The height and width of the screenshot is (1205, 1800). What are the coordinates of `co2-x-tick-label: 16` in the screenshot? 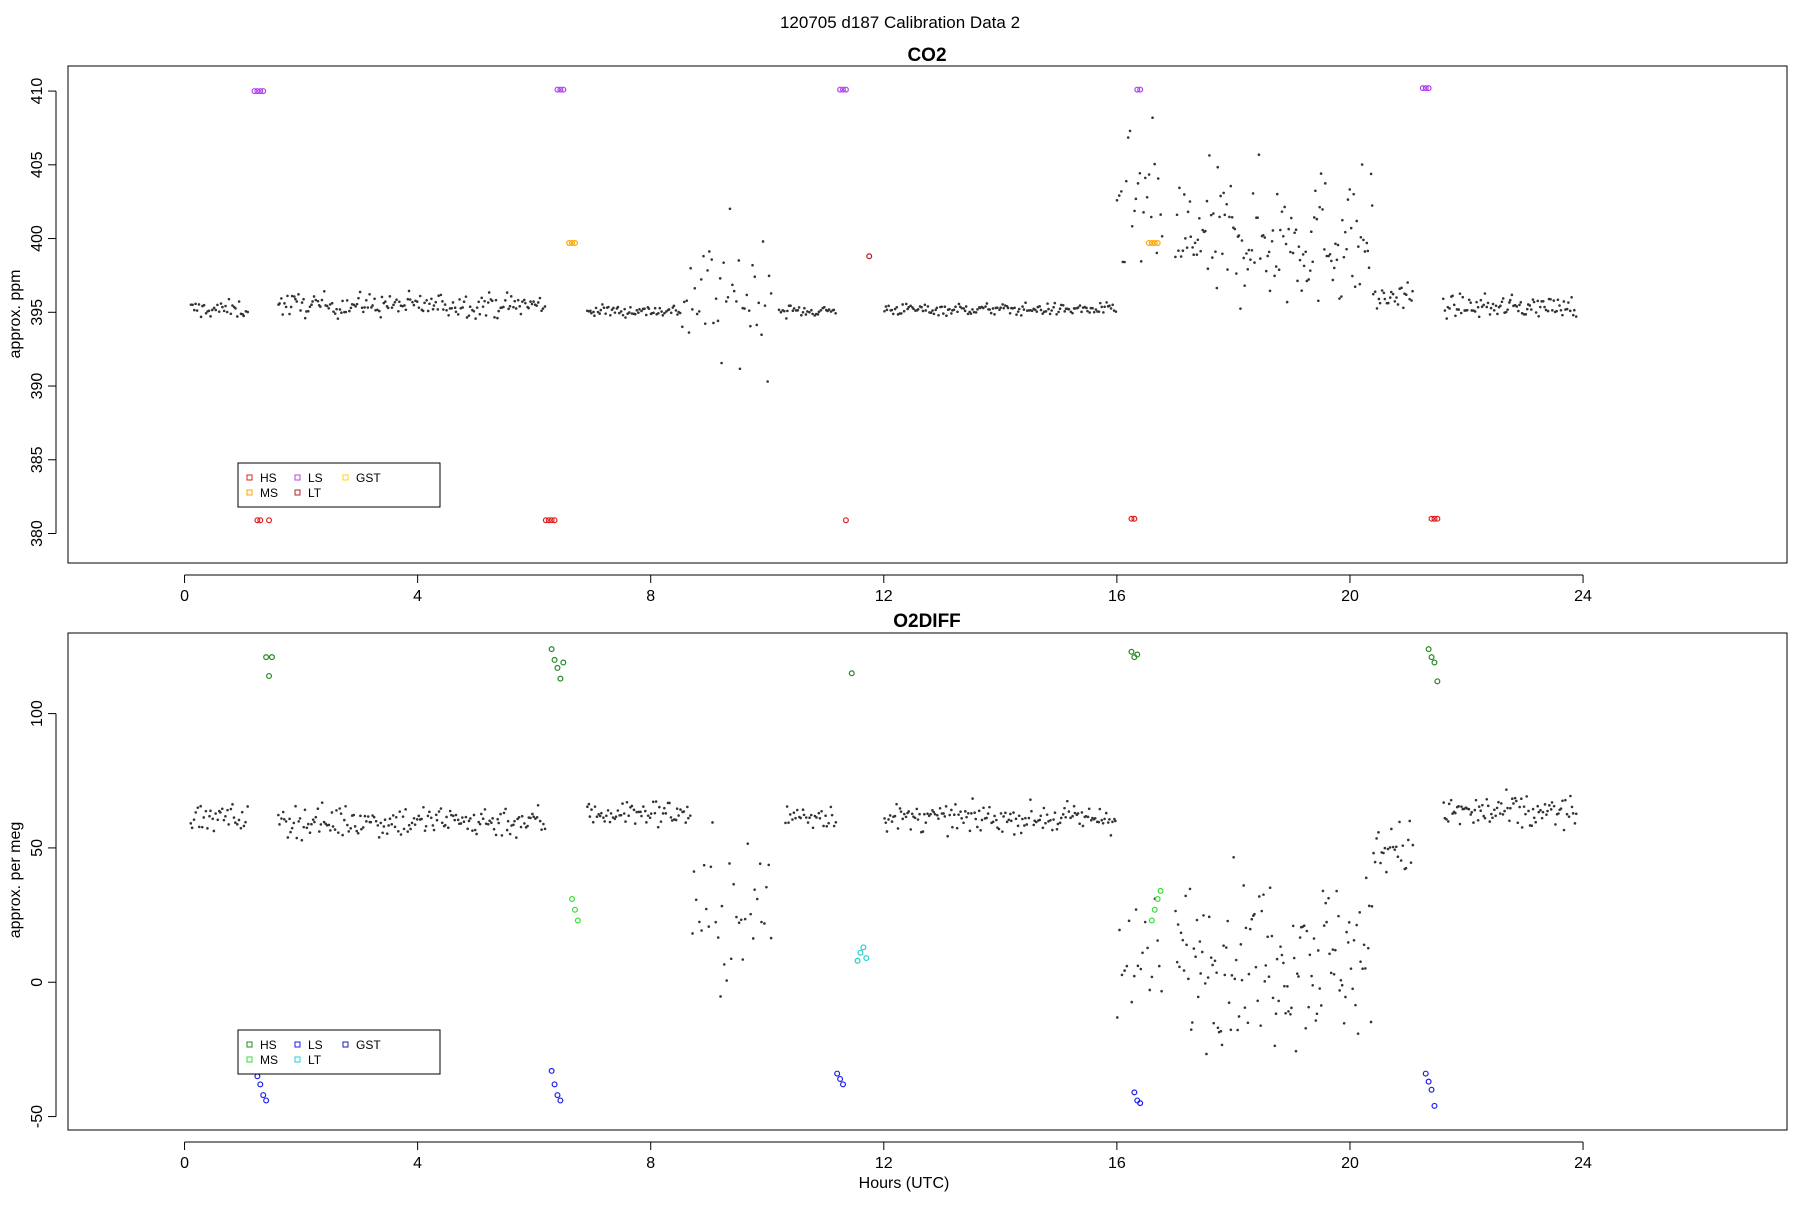 It's located at (1117, 596).